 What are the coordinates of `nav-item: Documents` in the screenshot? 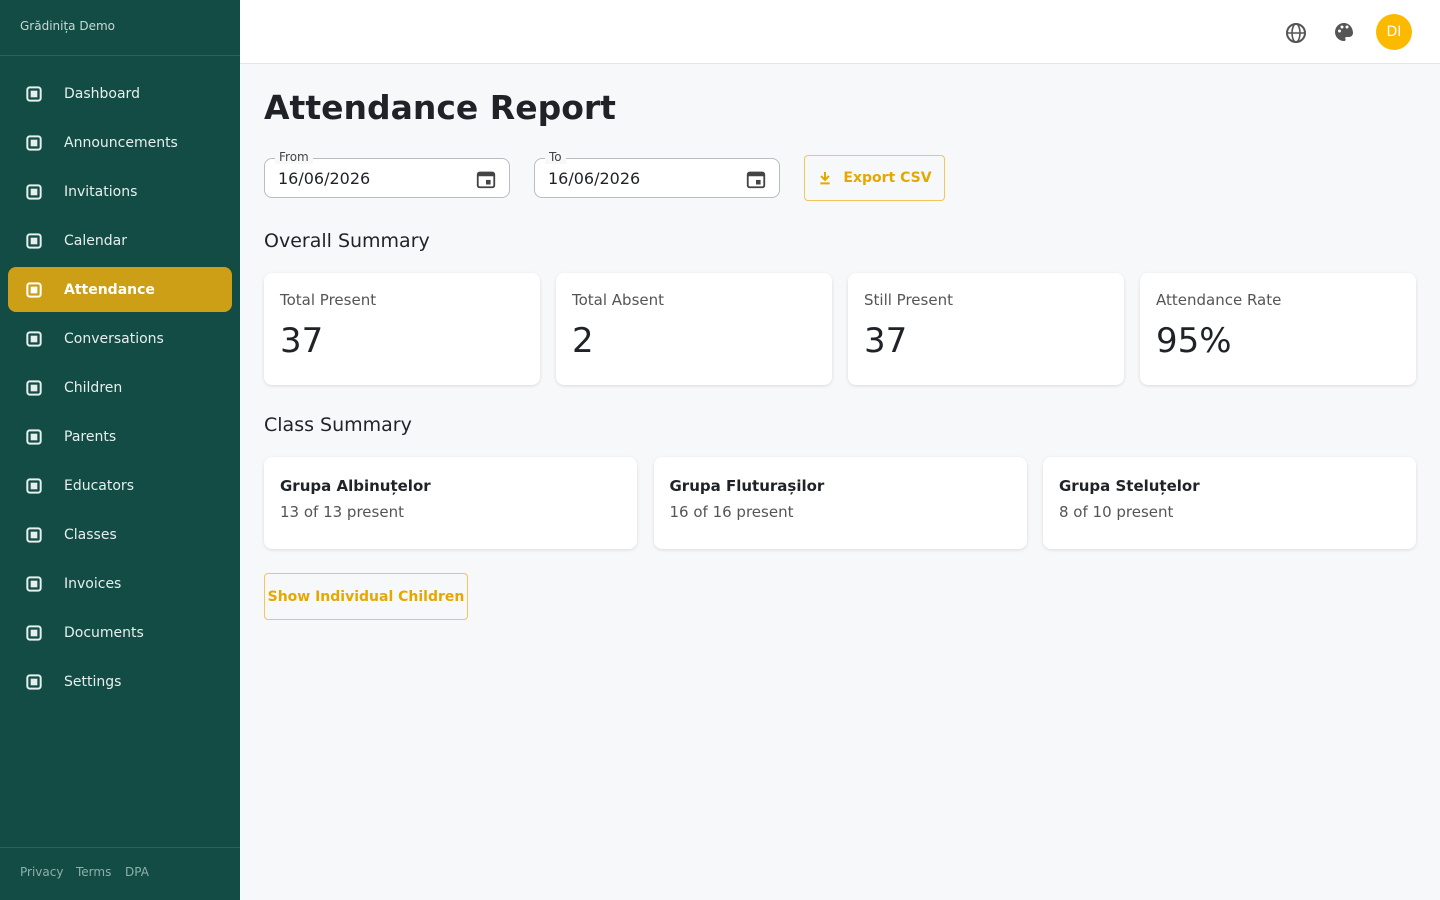 It's located at (120, 632).